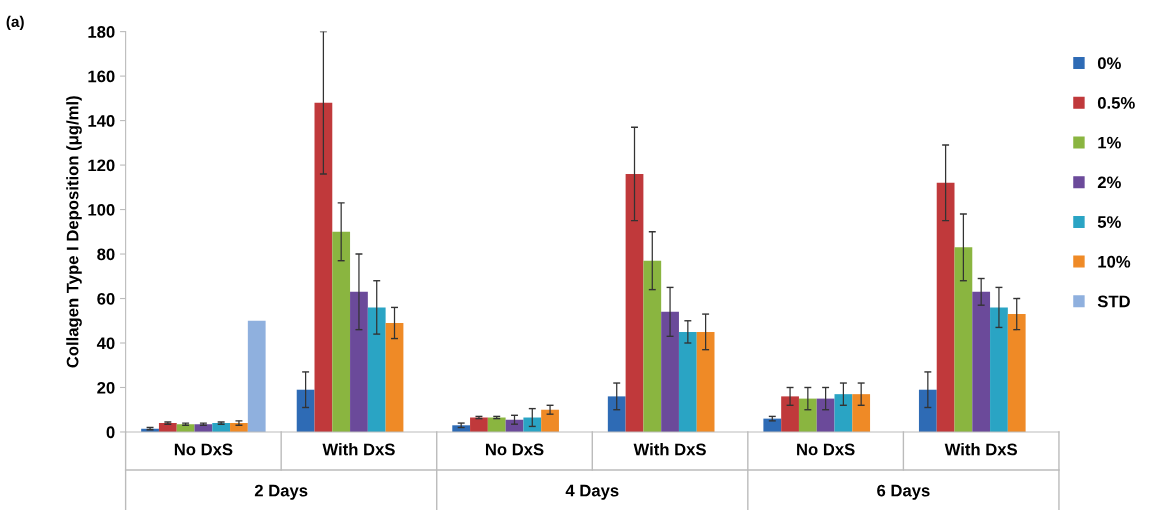 Image resolution: width=1174 pixels, height=510 pixels. What do you see at coordinates (101, 120) in the screenshot?
I see `y-tick-label: 140` at bounding box center [101, 120].